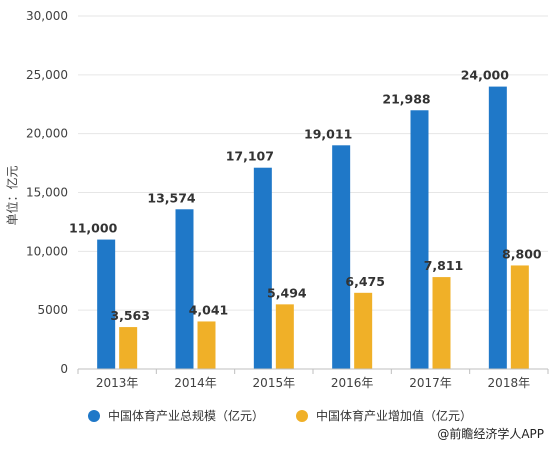 Image resolution: width=556 pixels, height=452 pixels. I want to click on value-label-added-value: 4,041, so click(209, 309).